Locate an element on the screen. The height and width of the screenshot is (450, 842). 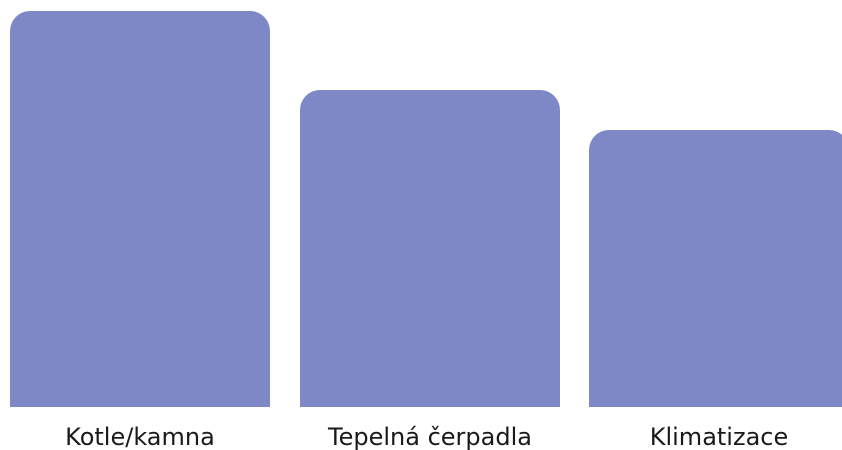
label-klimatizace: Klimatizace is located at coordinates (719, 436).